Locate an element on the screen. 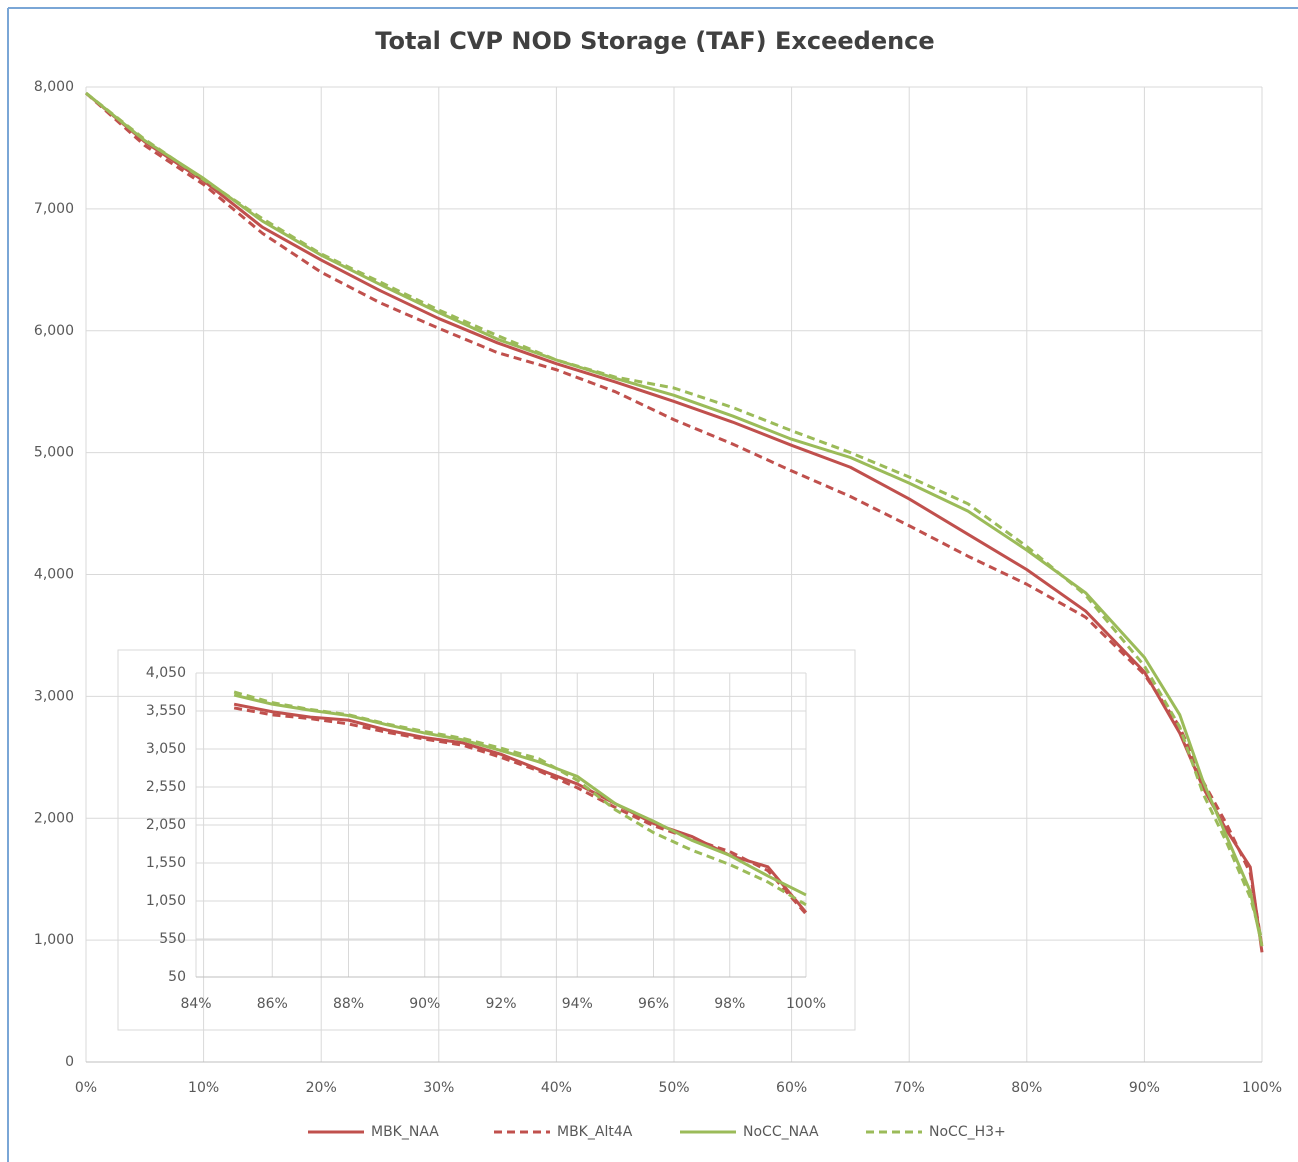 Image resolution: width=1298 pixels, height=1162 pixels. x-tick-label: 50% is located at coordinates (673, 1088).